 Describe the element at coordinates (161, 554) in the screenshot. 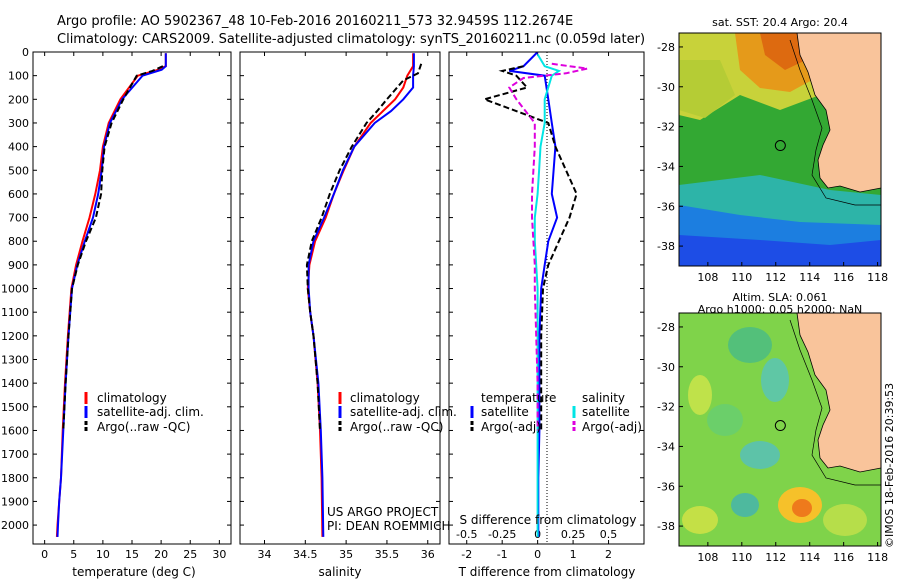

I see `x-tick-label: 20` at that location.